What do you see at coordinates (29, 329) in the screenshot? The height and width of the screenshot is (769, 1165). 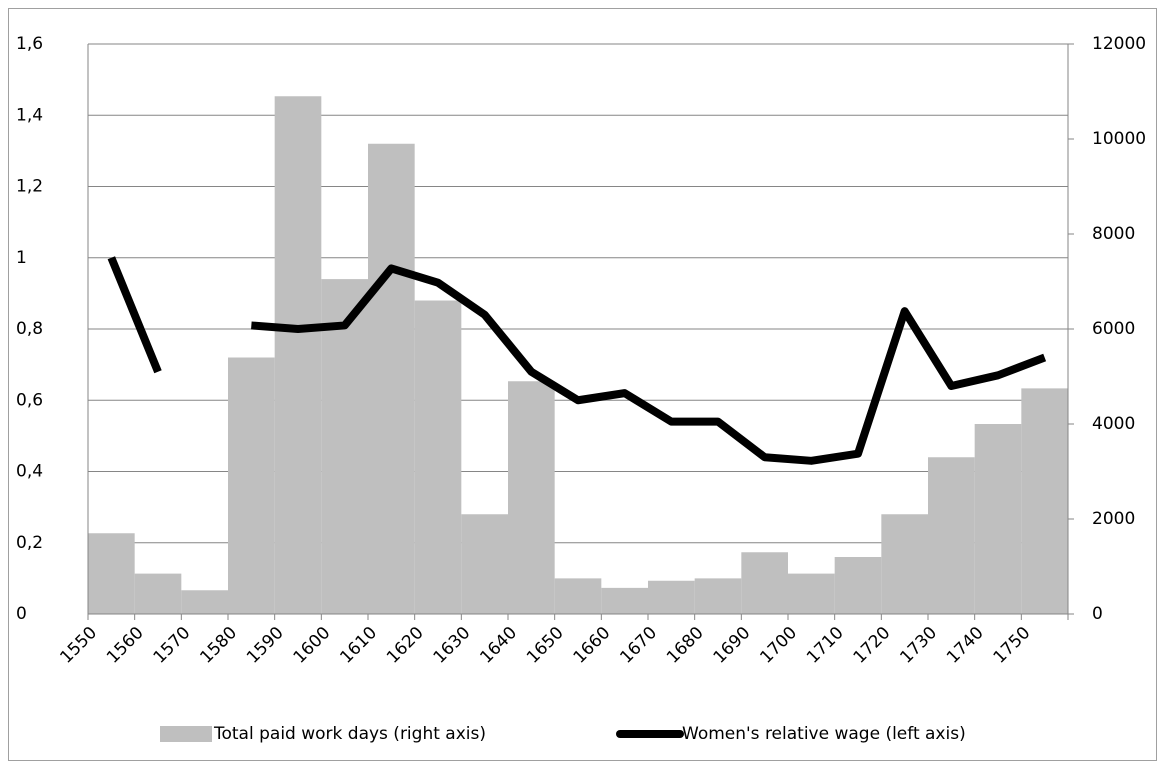 I see `y-tick-label: 0,8` at bounding box center [29, 329].